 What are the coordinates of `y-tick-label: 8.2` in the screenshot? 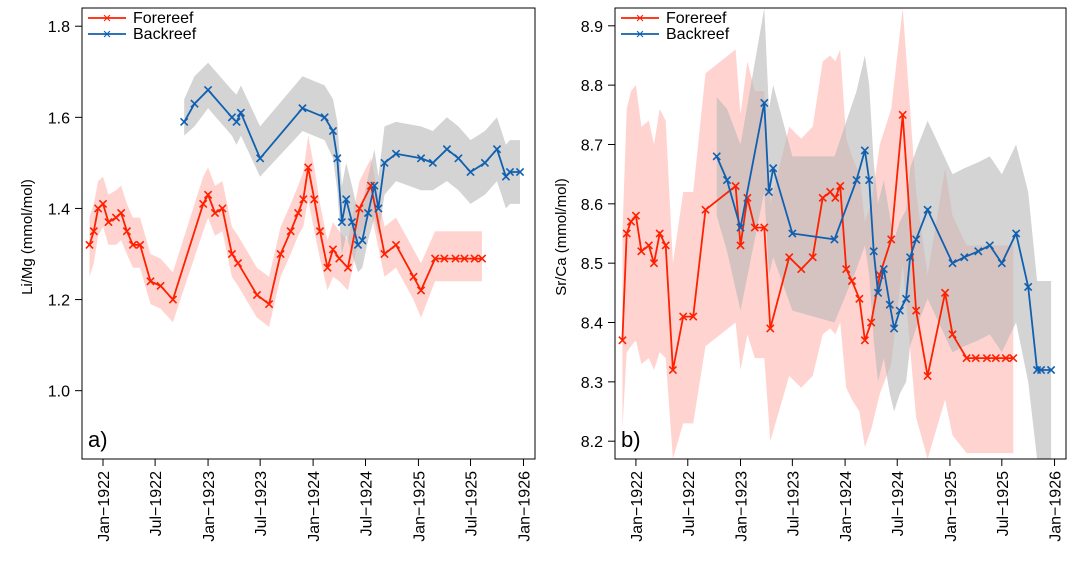 It's located at (592, 442).